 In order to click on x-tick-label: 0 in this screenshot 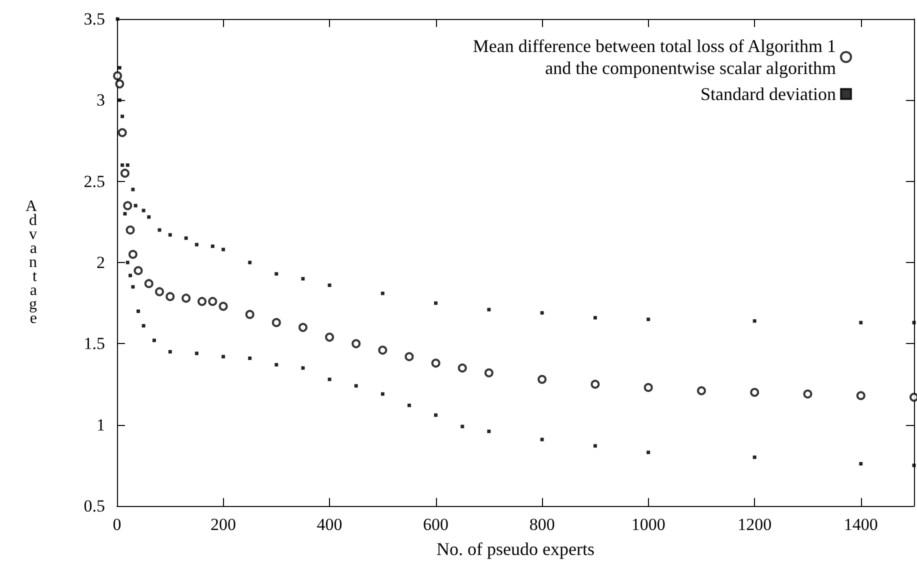, I will do `click(117, 524)`.